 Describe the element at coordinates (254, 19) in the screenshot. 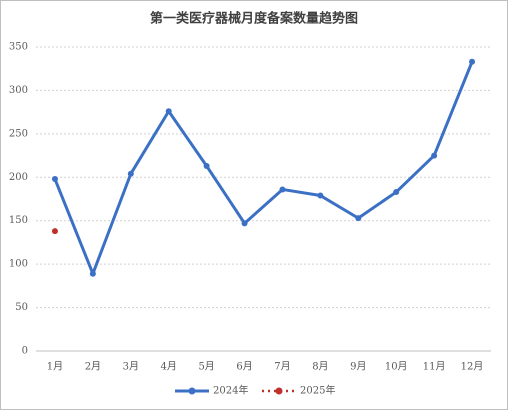

I see `chart-title: 第一类医疗器械月度备案数量趋势图` at that location.